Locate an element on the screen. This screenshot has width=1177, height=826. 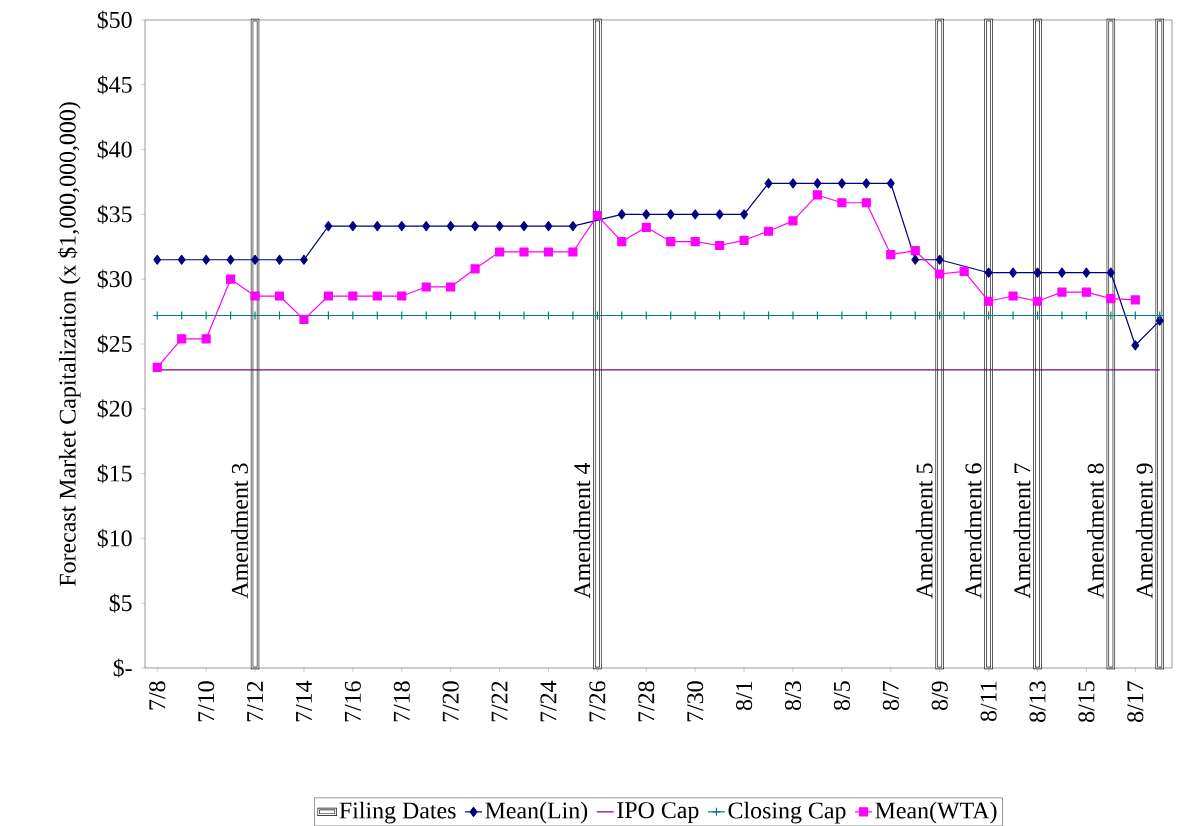
x-tick-label: 7/30 is located at coordinates (695, 701).